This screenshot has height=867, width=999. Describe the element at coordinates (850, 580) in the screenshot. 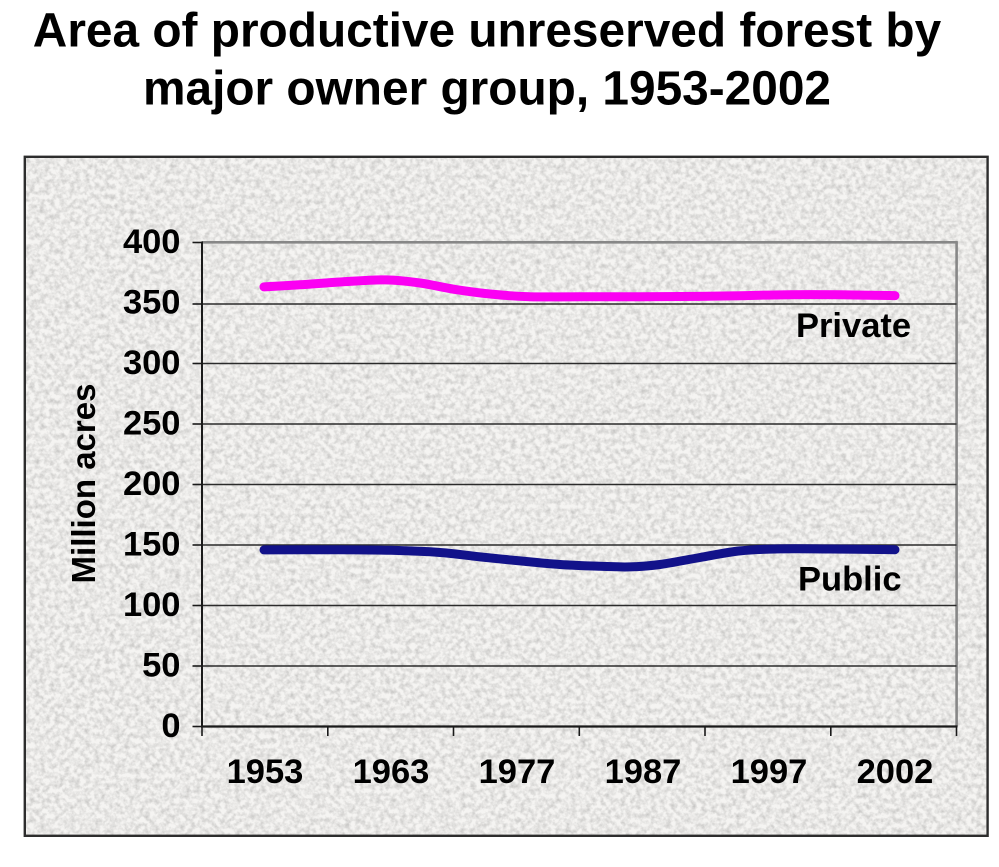

I see `svg-text: Public` at that location.